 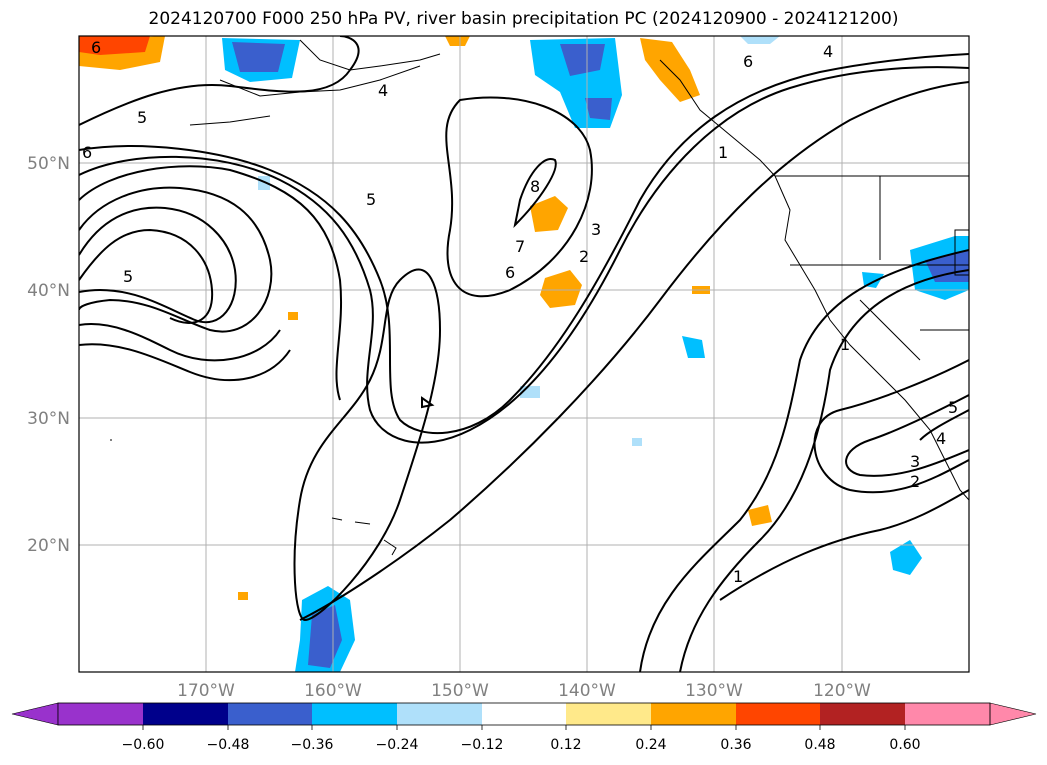 I want to click on latitude-label: 50°N, so click(x=48, y=164).